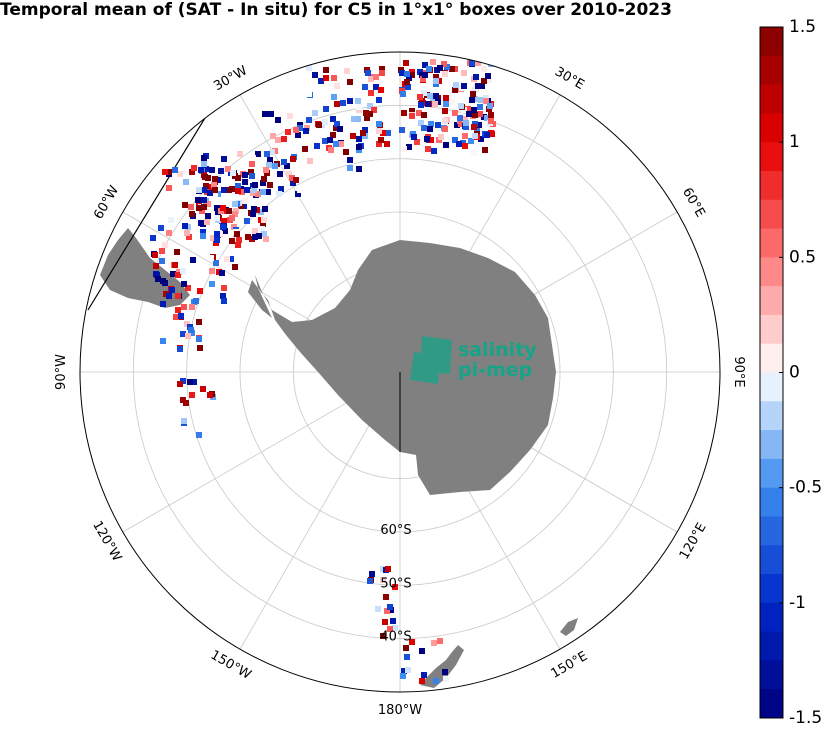 The image size is (829, 743). Describe the element at coordinates (145, 268) in the screenshot. I see `south-america-landmass` at that location.